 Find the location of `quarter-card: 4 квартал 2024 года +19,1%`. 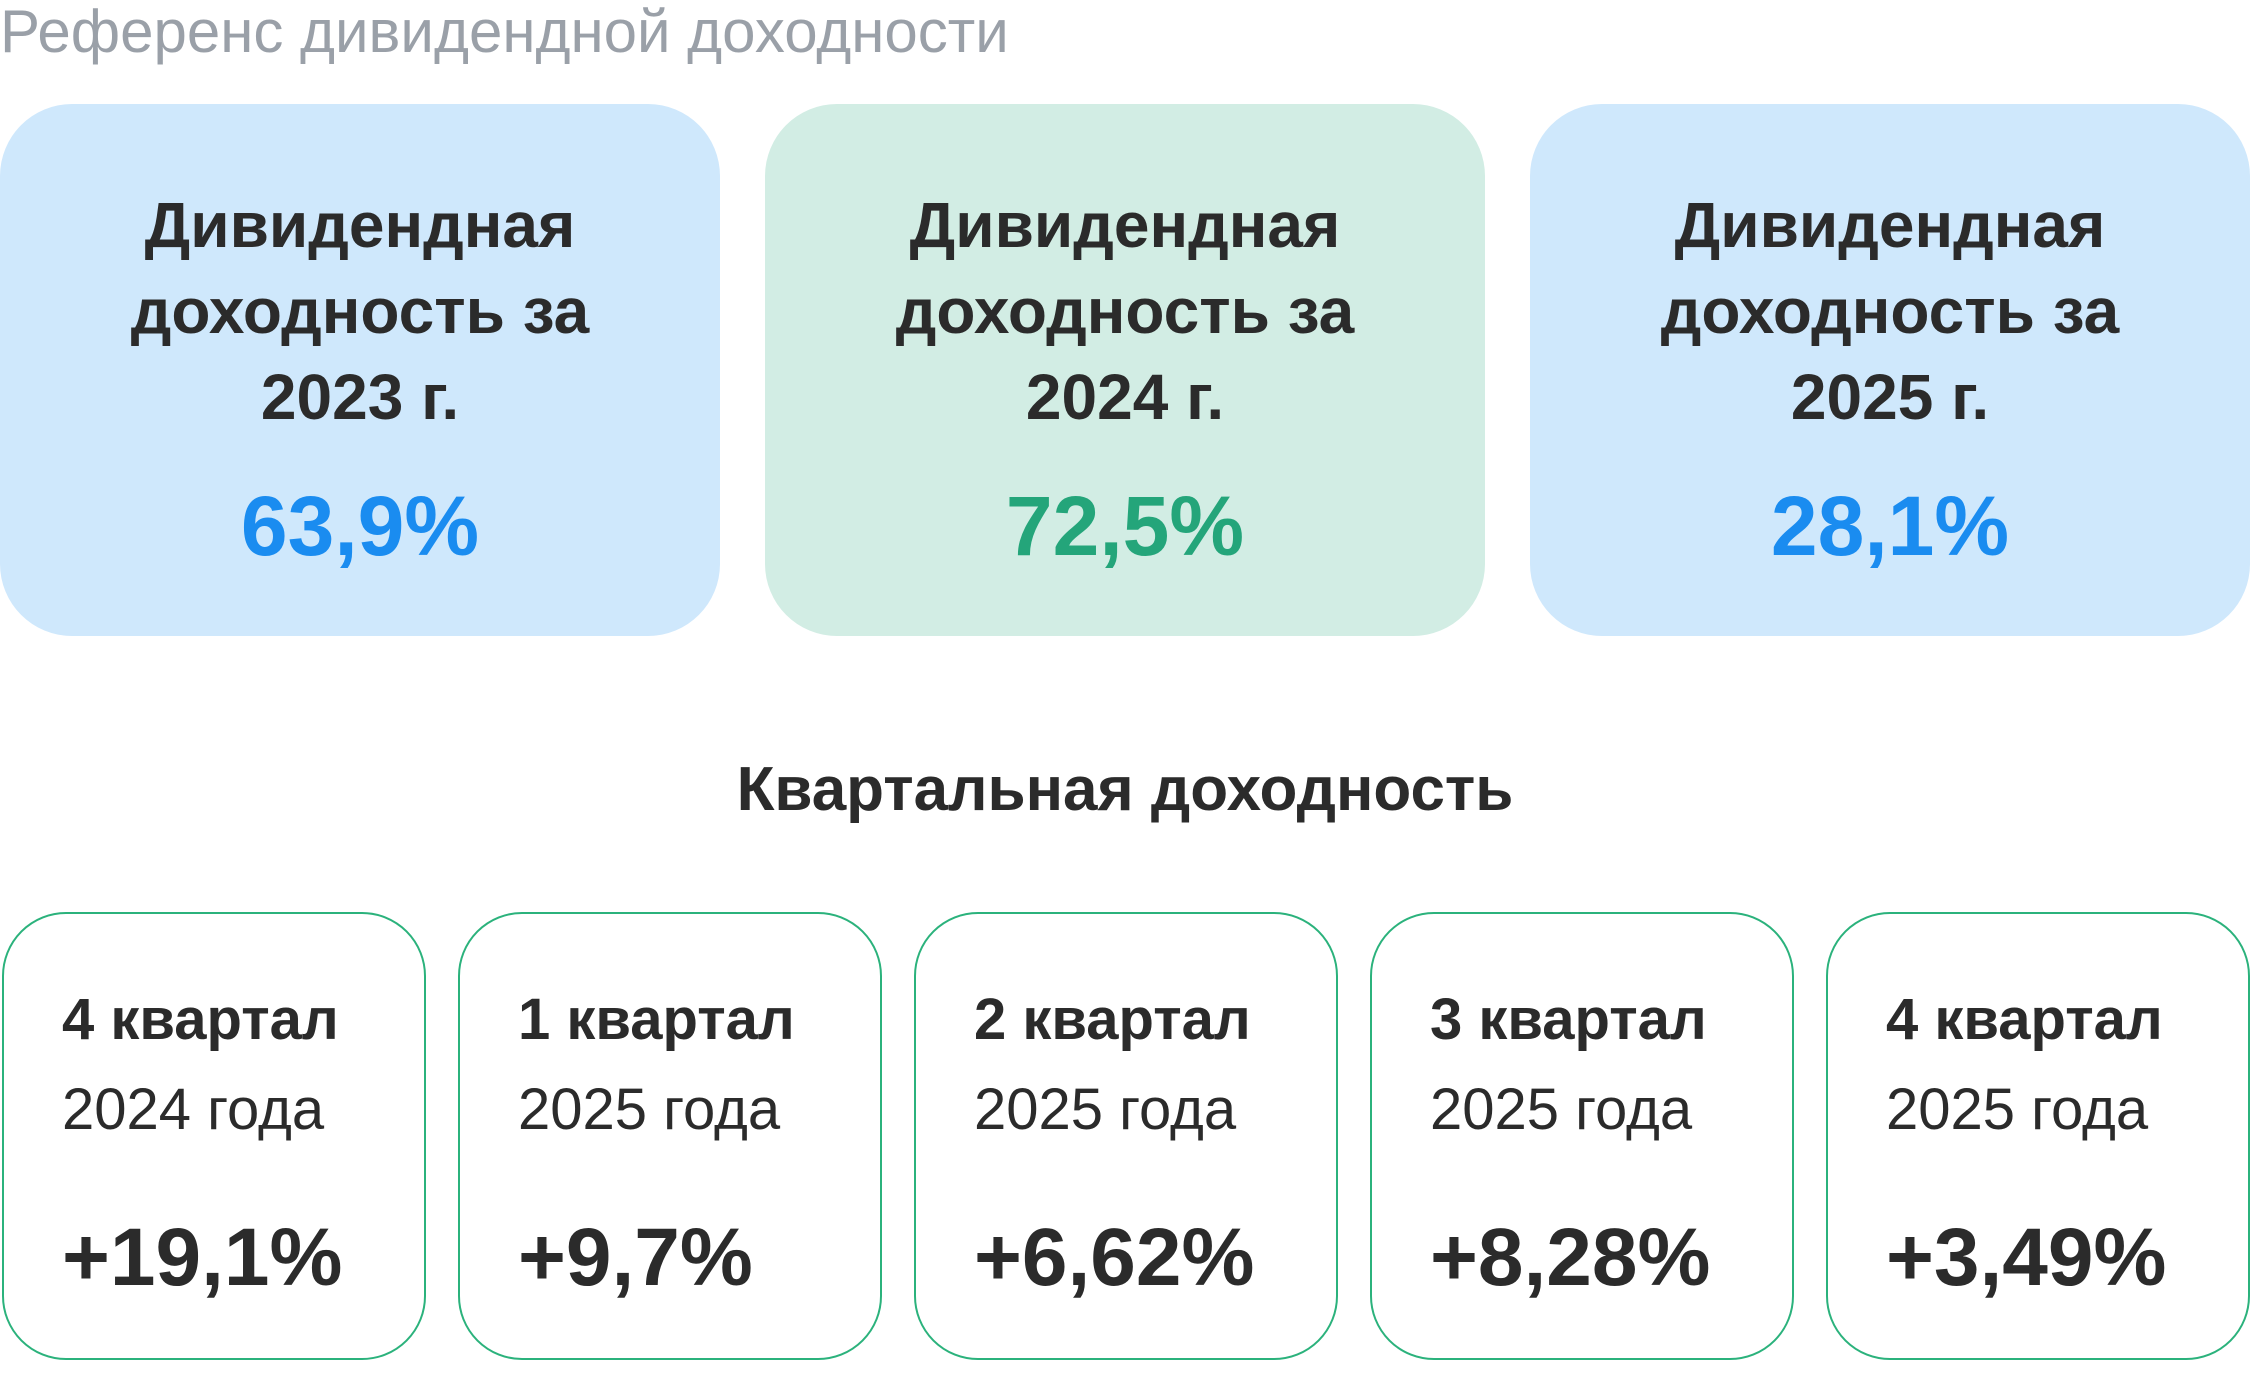

quarter-card: 4 квартал 2024 года +19,1% is located at coordinates (214, 1136).